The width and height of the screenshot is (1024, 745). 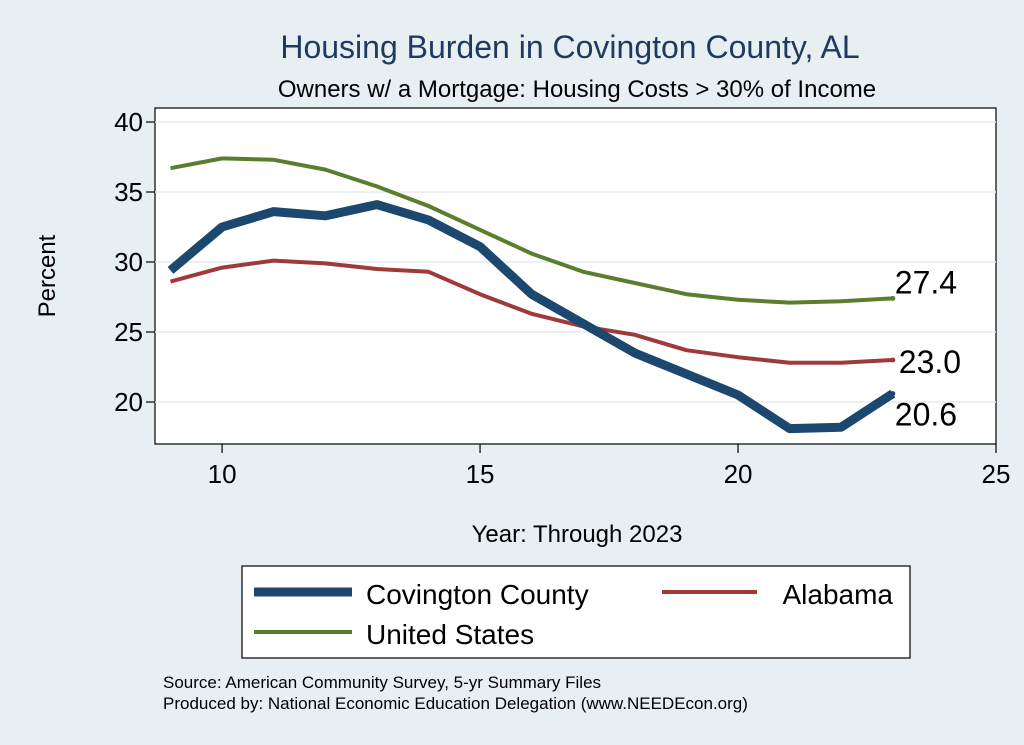 What do you see at coordinates (450, 634) in the screenshot?
I see `legend-label: United States` at bounding box center [450, 634].